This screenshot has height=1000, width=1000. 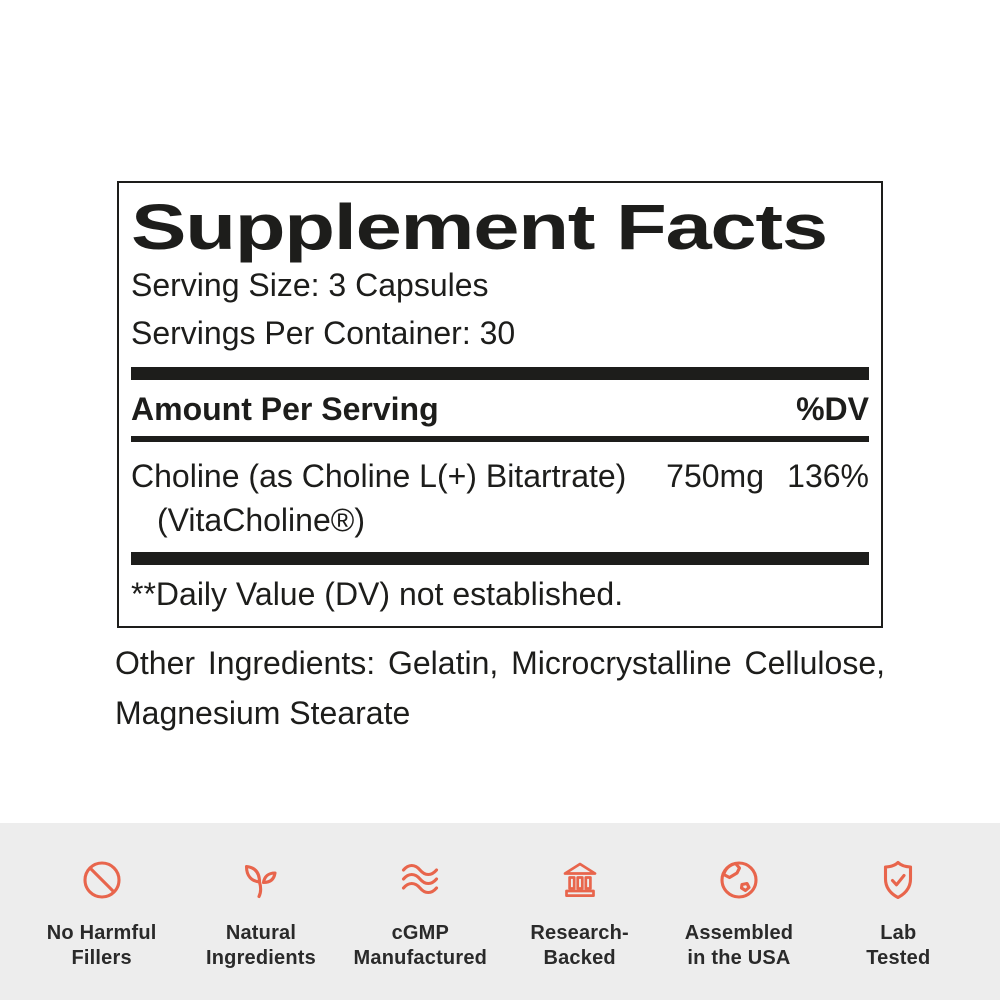 I want to click on feature-natural-ingredients: Natural Ingredients, so click(x=260, y=911).